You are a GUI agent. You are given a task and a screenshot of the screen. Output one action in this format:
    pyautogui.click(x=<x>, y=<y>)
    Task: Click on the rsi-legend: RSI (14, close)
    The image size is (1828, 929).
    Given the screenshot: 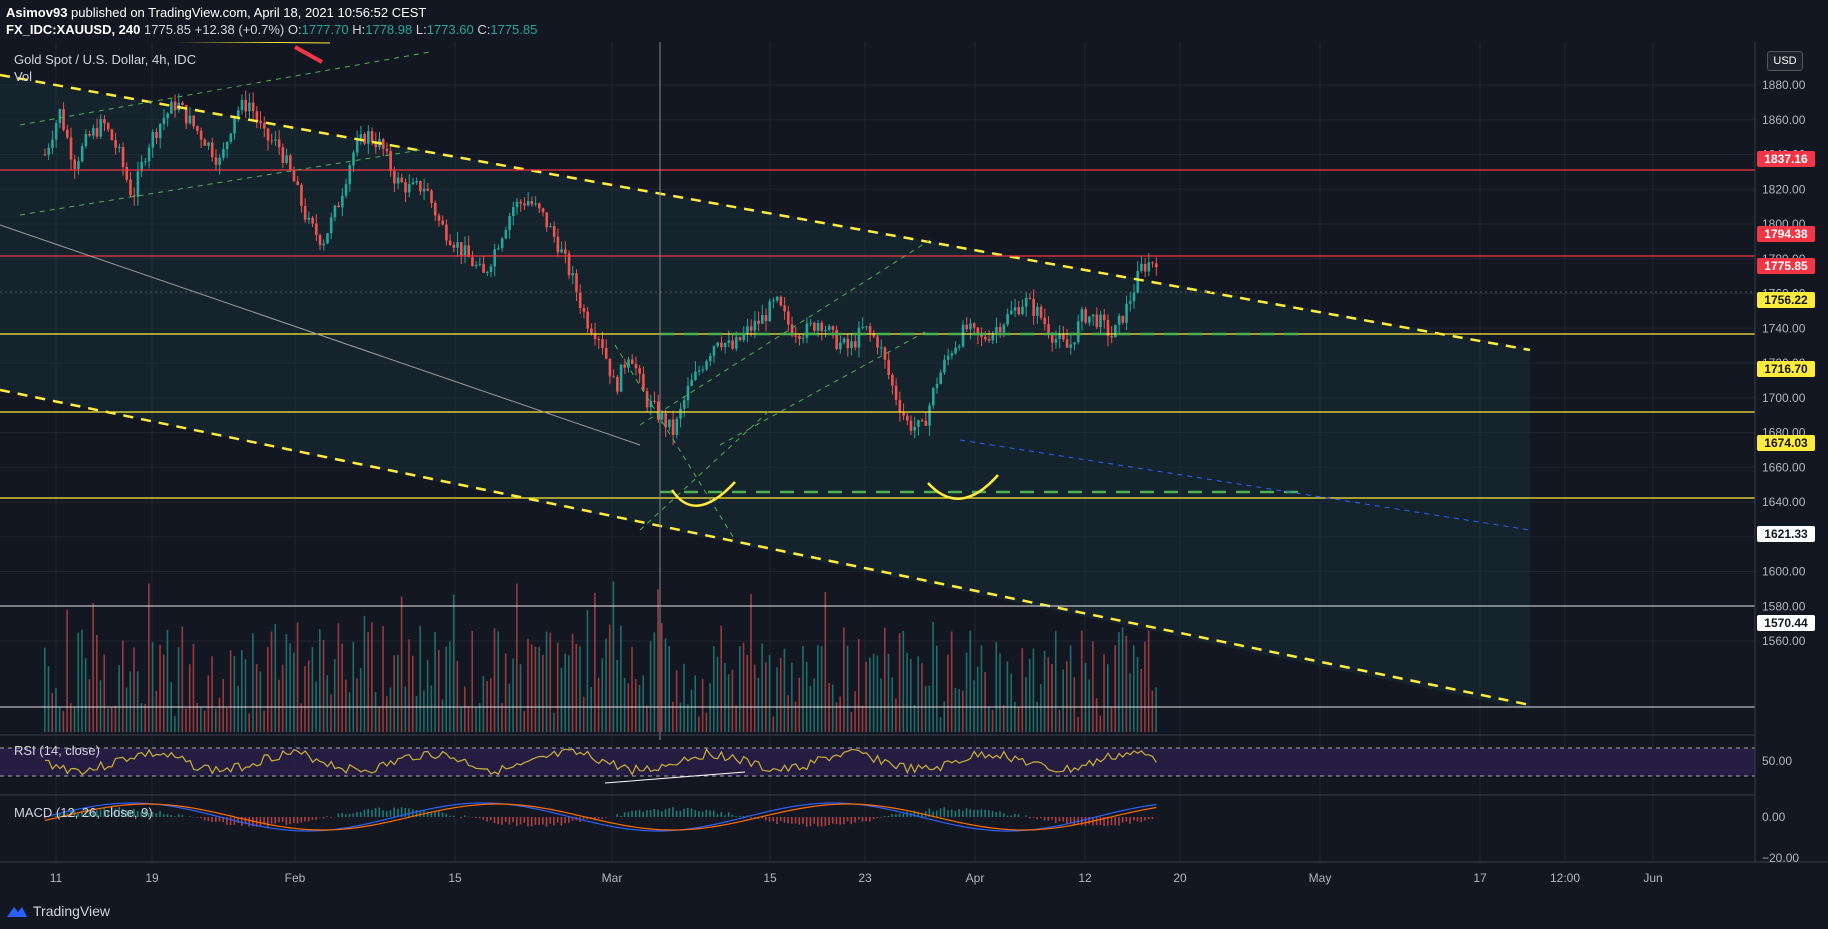 What is the action you would take?
    pyautogui.click(x=57, y=750)
    